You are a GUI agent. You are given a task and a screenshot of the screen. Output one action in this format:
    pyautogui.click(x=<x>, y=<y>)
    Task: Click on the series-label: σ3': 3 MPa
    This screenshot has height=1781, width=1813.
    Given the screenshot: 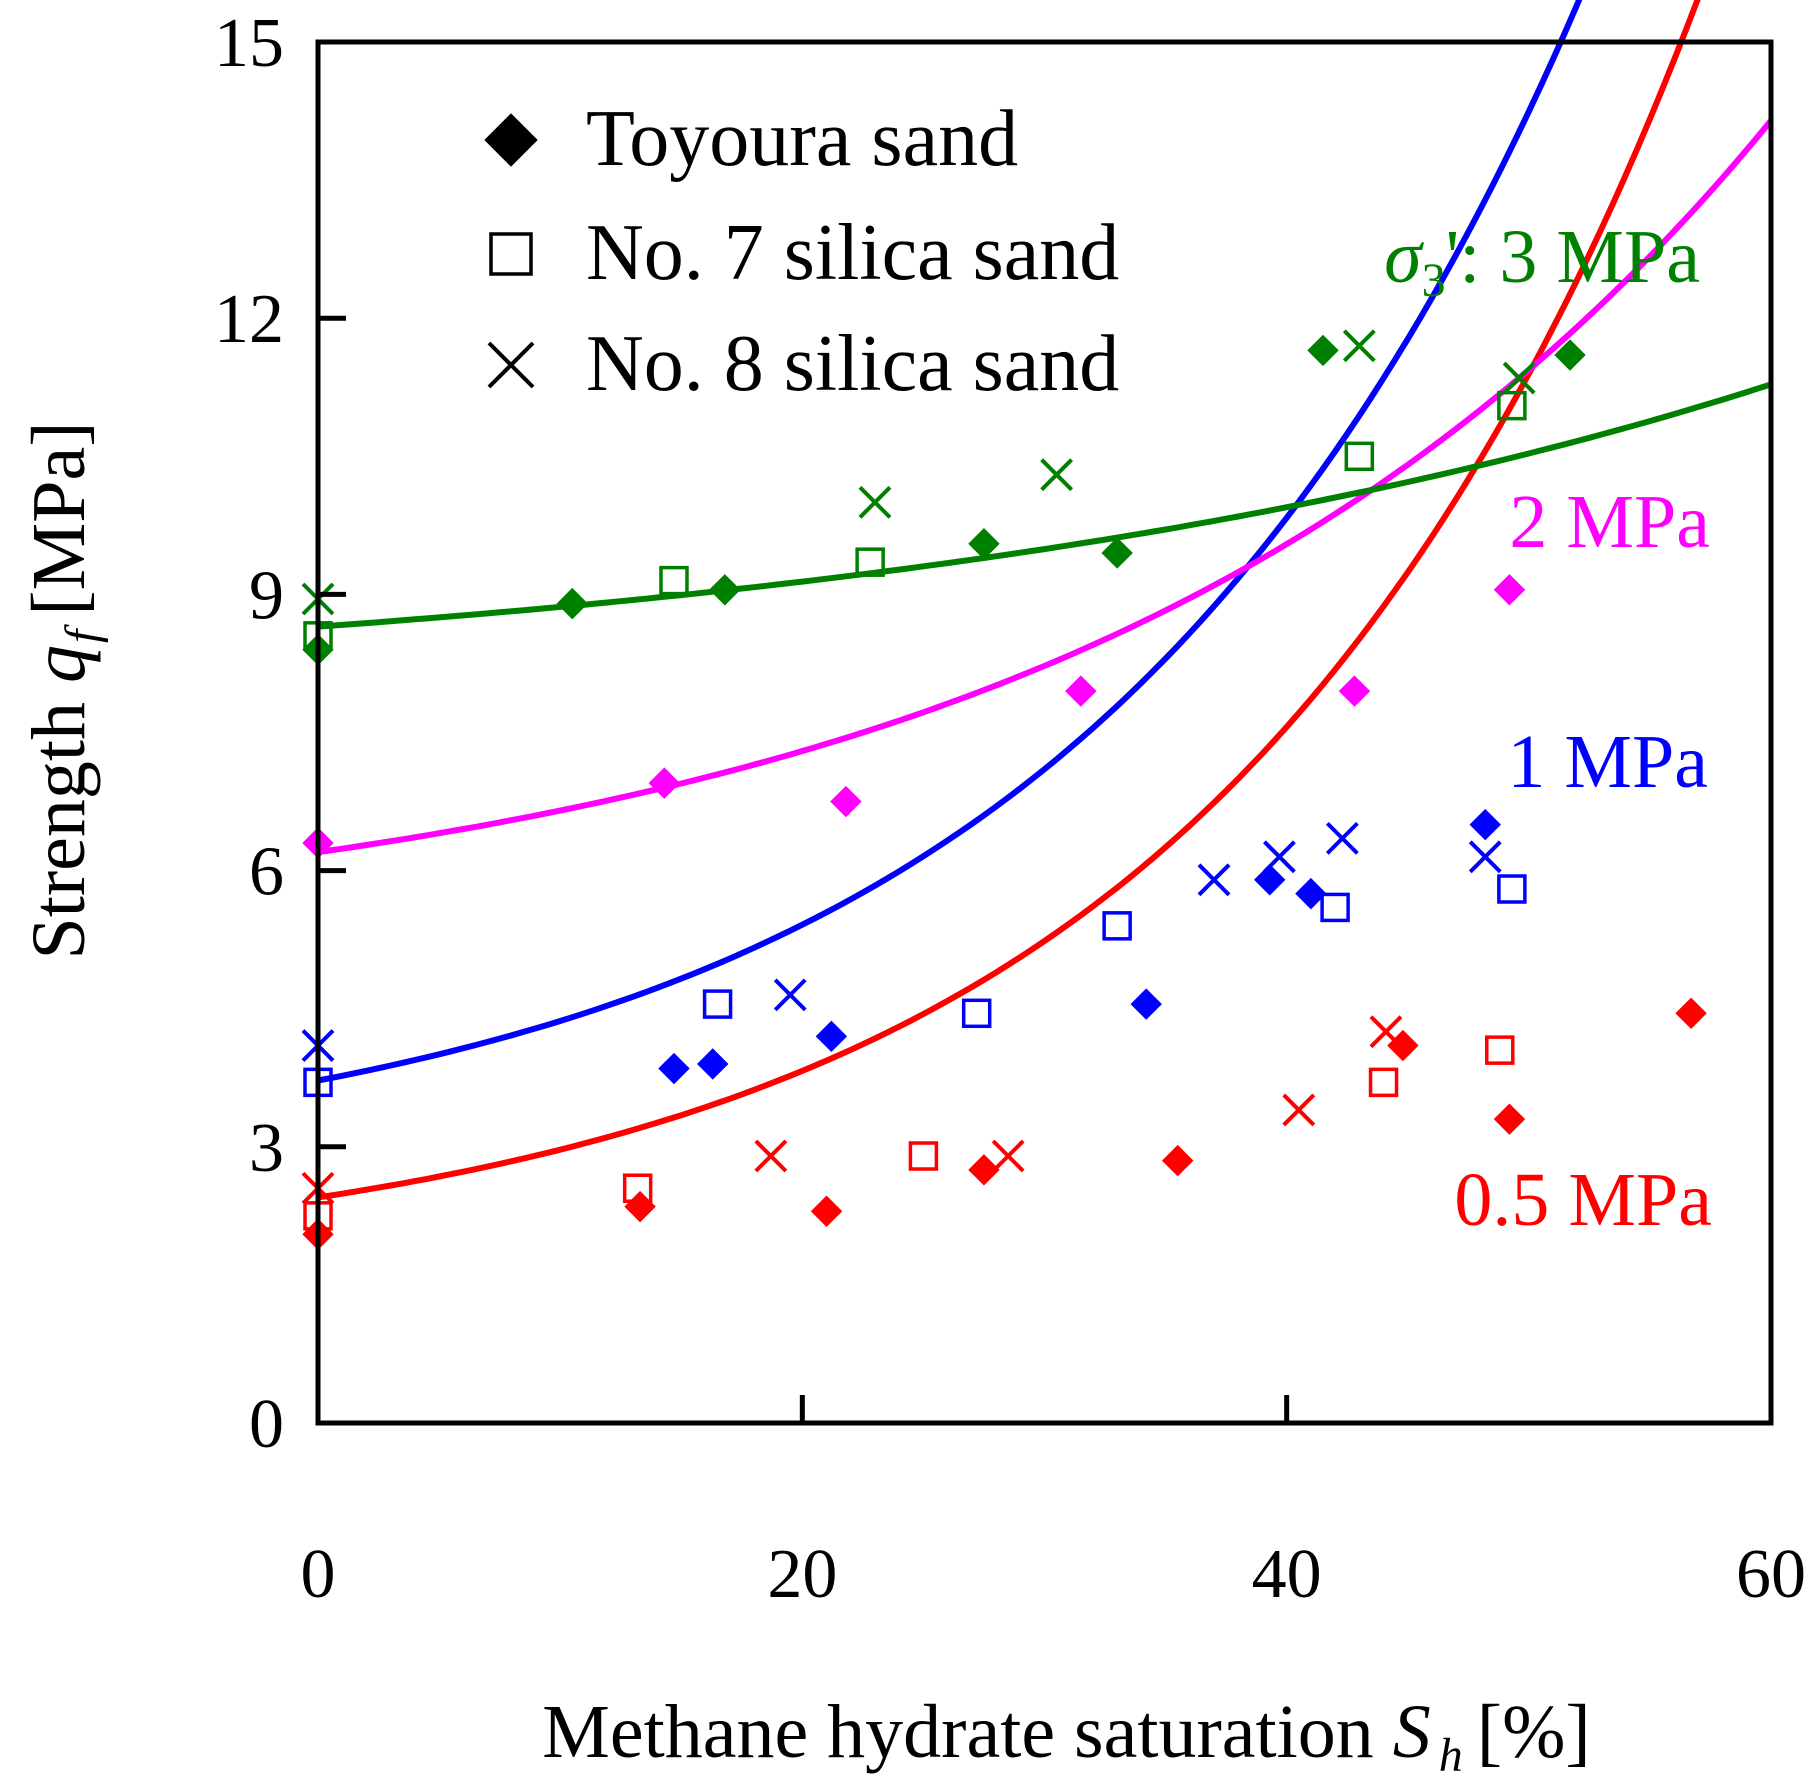 What is the action you would take?
    pyautogui.click(x=1542, y=261)
    